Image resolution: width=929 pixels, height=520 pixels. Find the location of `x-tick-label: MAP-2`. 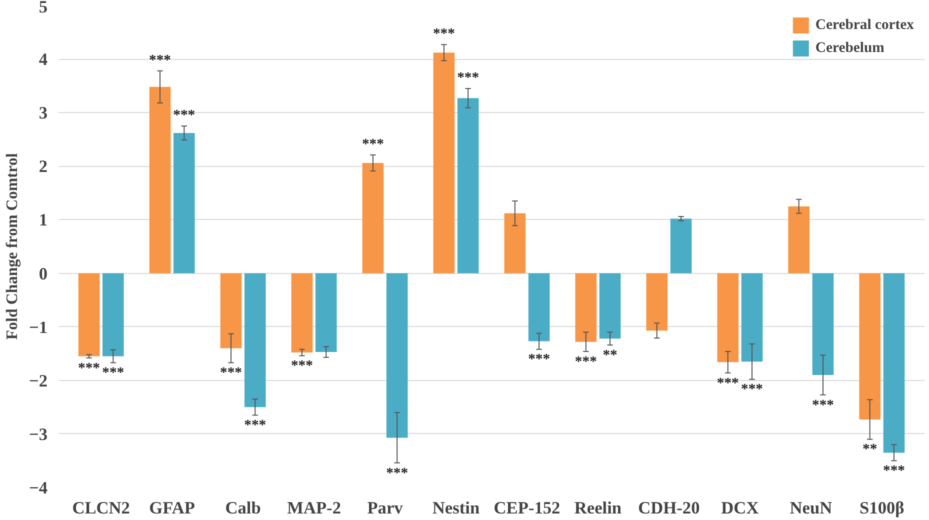

x-tick-label: MAP-2 is located at coordinates (314, 508).